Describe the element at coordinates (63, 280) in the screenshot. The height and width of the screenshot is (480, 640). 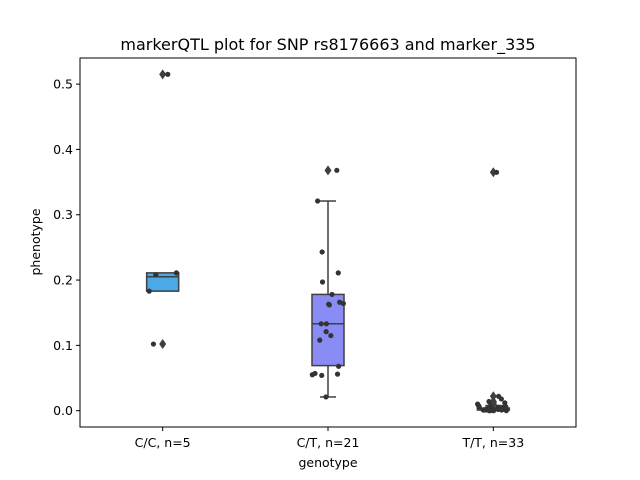
I see `y-tick-label-2: 0.2` at that location.